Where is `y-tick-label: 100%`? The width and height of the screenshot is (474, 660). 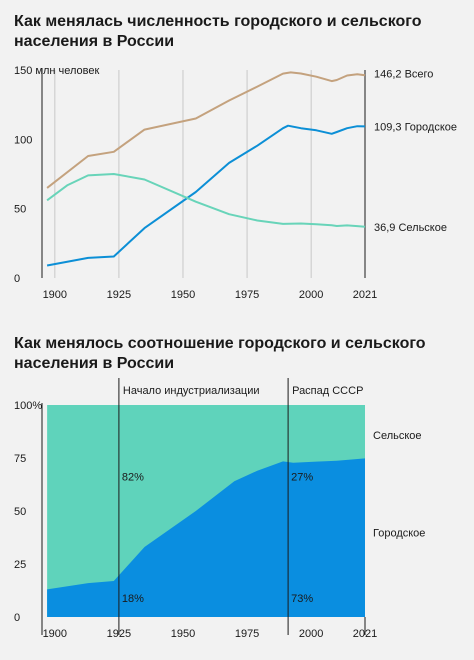 y-tick-label: 100% is located at coordinates (28, 406).